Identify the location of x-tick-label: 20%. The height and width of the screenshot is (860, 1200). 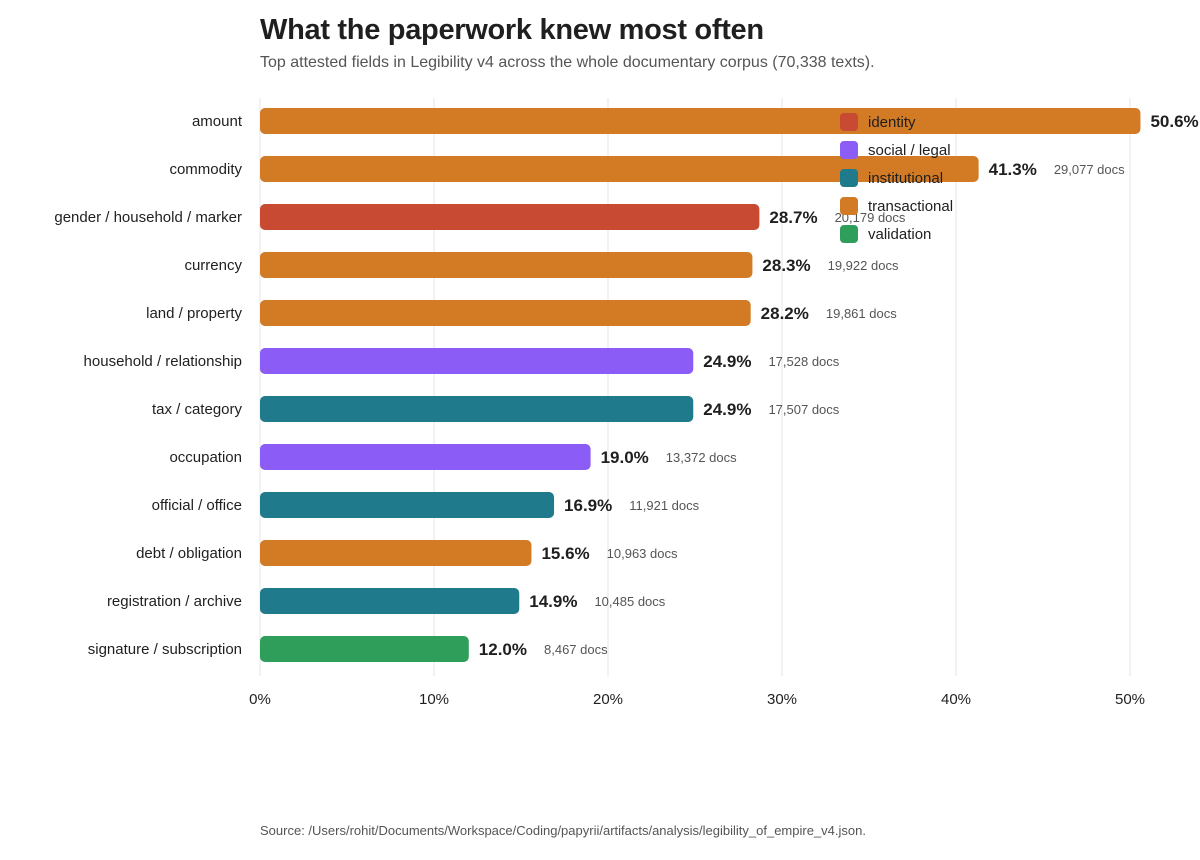
(608, 699).